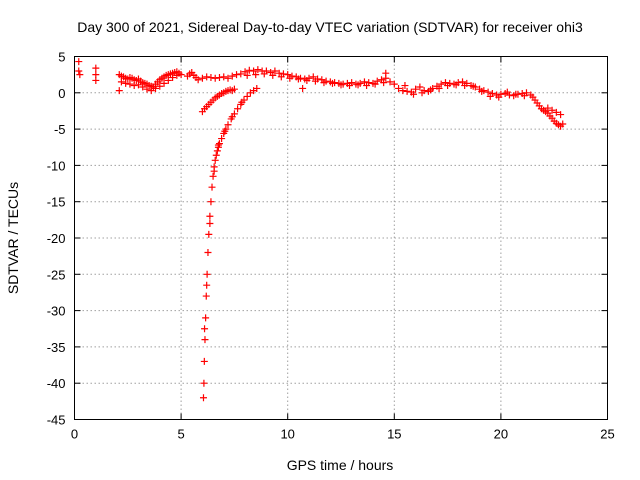 This screenshot has height=480, width=640. Describe the element at coordinates (56, 347) in the screenshot. I see `y-tick-label: -35` at that location.